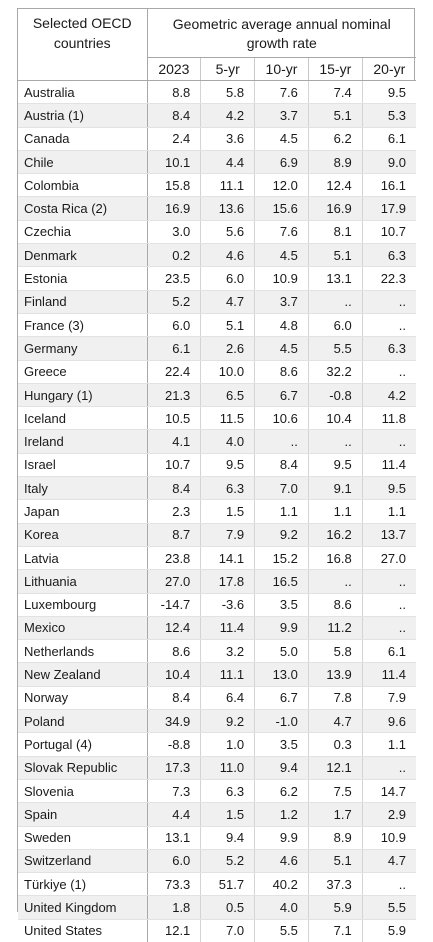  What do you see at coordinates (217, 92) in the screenshot?
I see `table-row: Australia 8.8 5.8 7.6 7.4 9.5` at bounding box center [217, 92].